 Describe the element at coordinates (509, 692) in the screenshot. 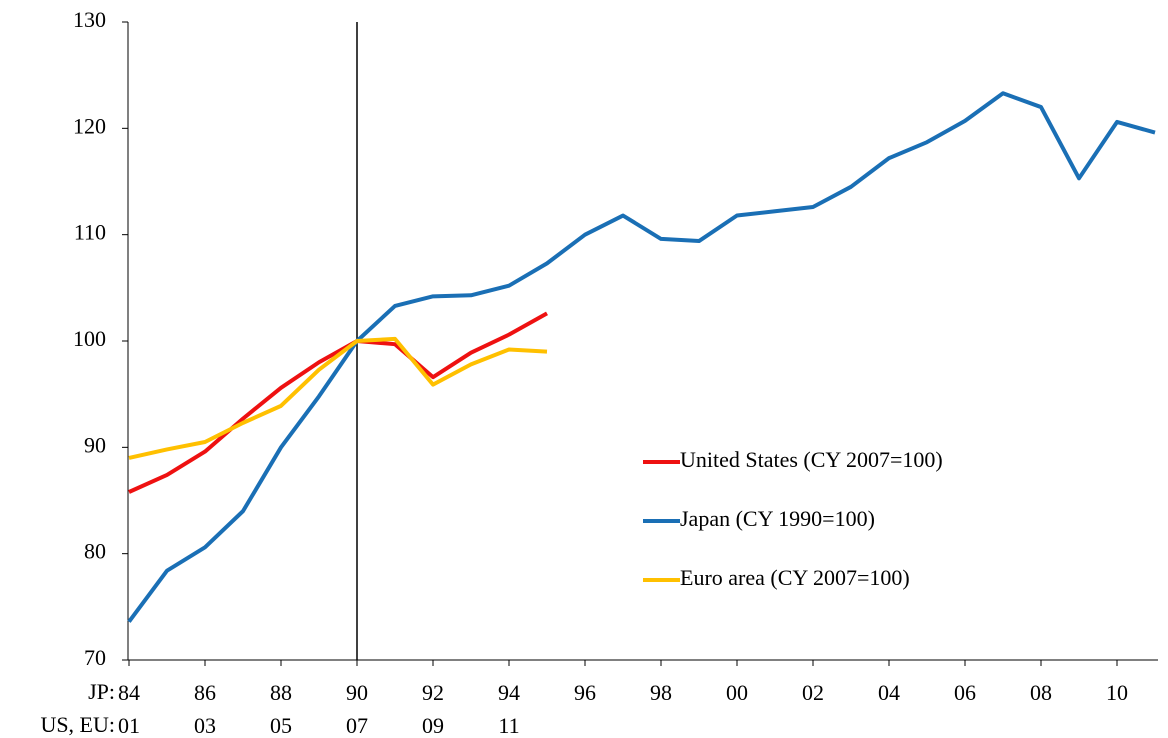

I see `x-tick-label: 94` at that location.